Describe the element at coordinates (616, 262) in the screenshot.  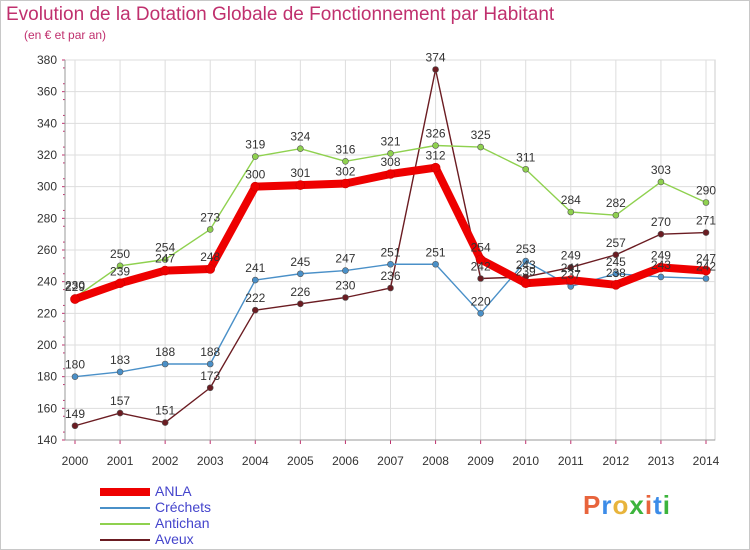
I see `data-label: 245` at that location.